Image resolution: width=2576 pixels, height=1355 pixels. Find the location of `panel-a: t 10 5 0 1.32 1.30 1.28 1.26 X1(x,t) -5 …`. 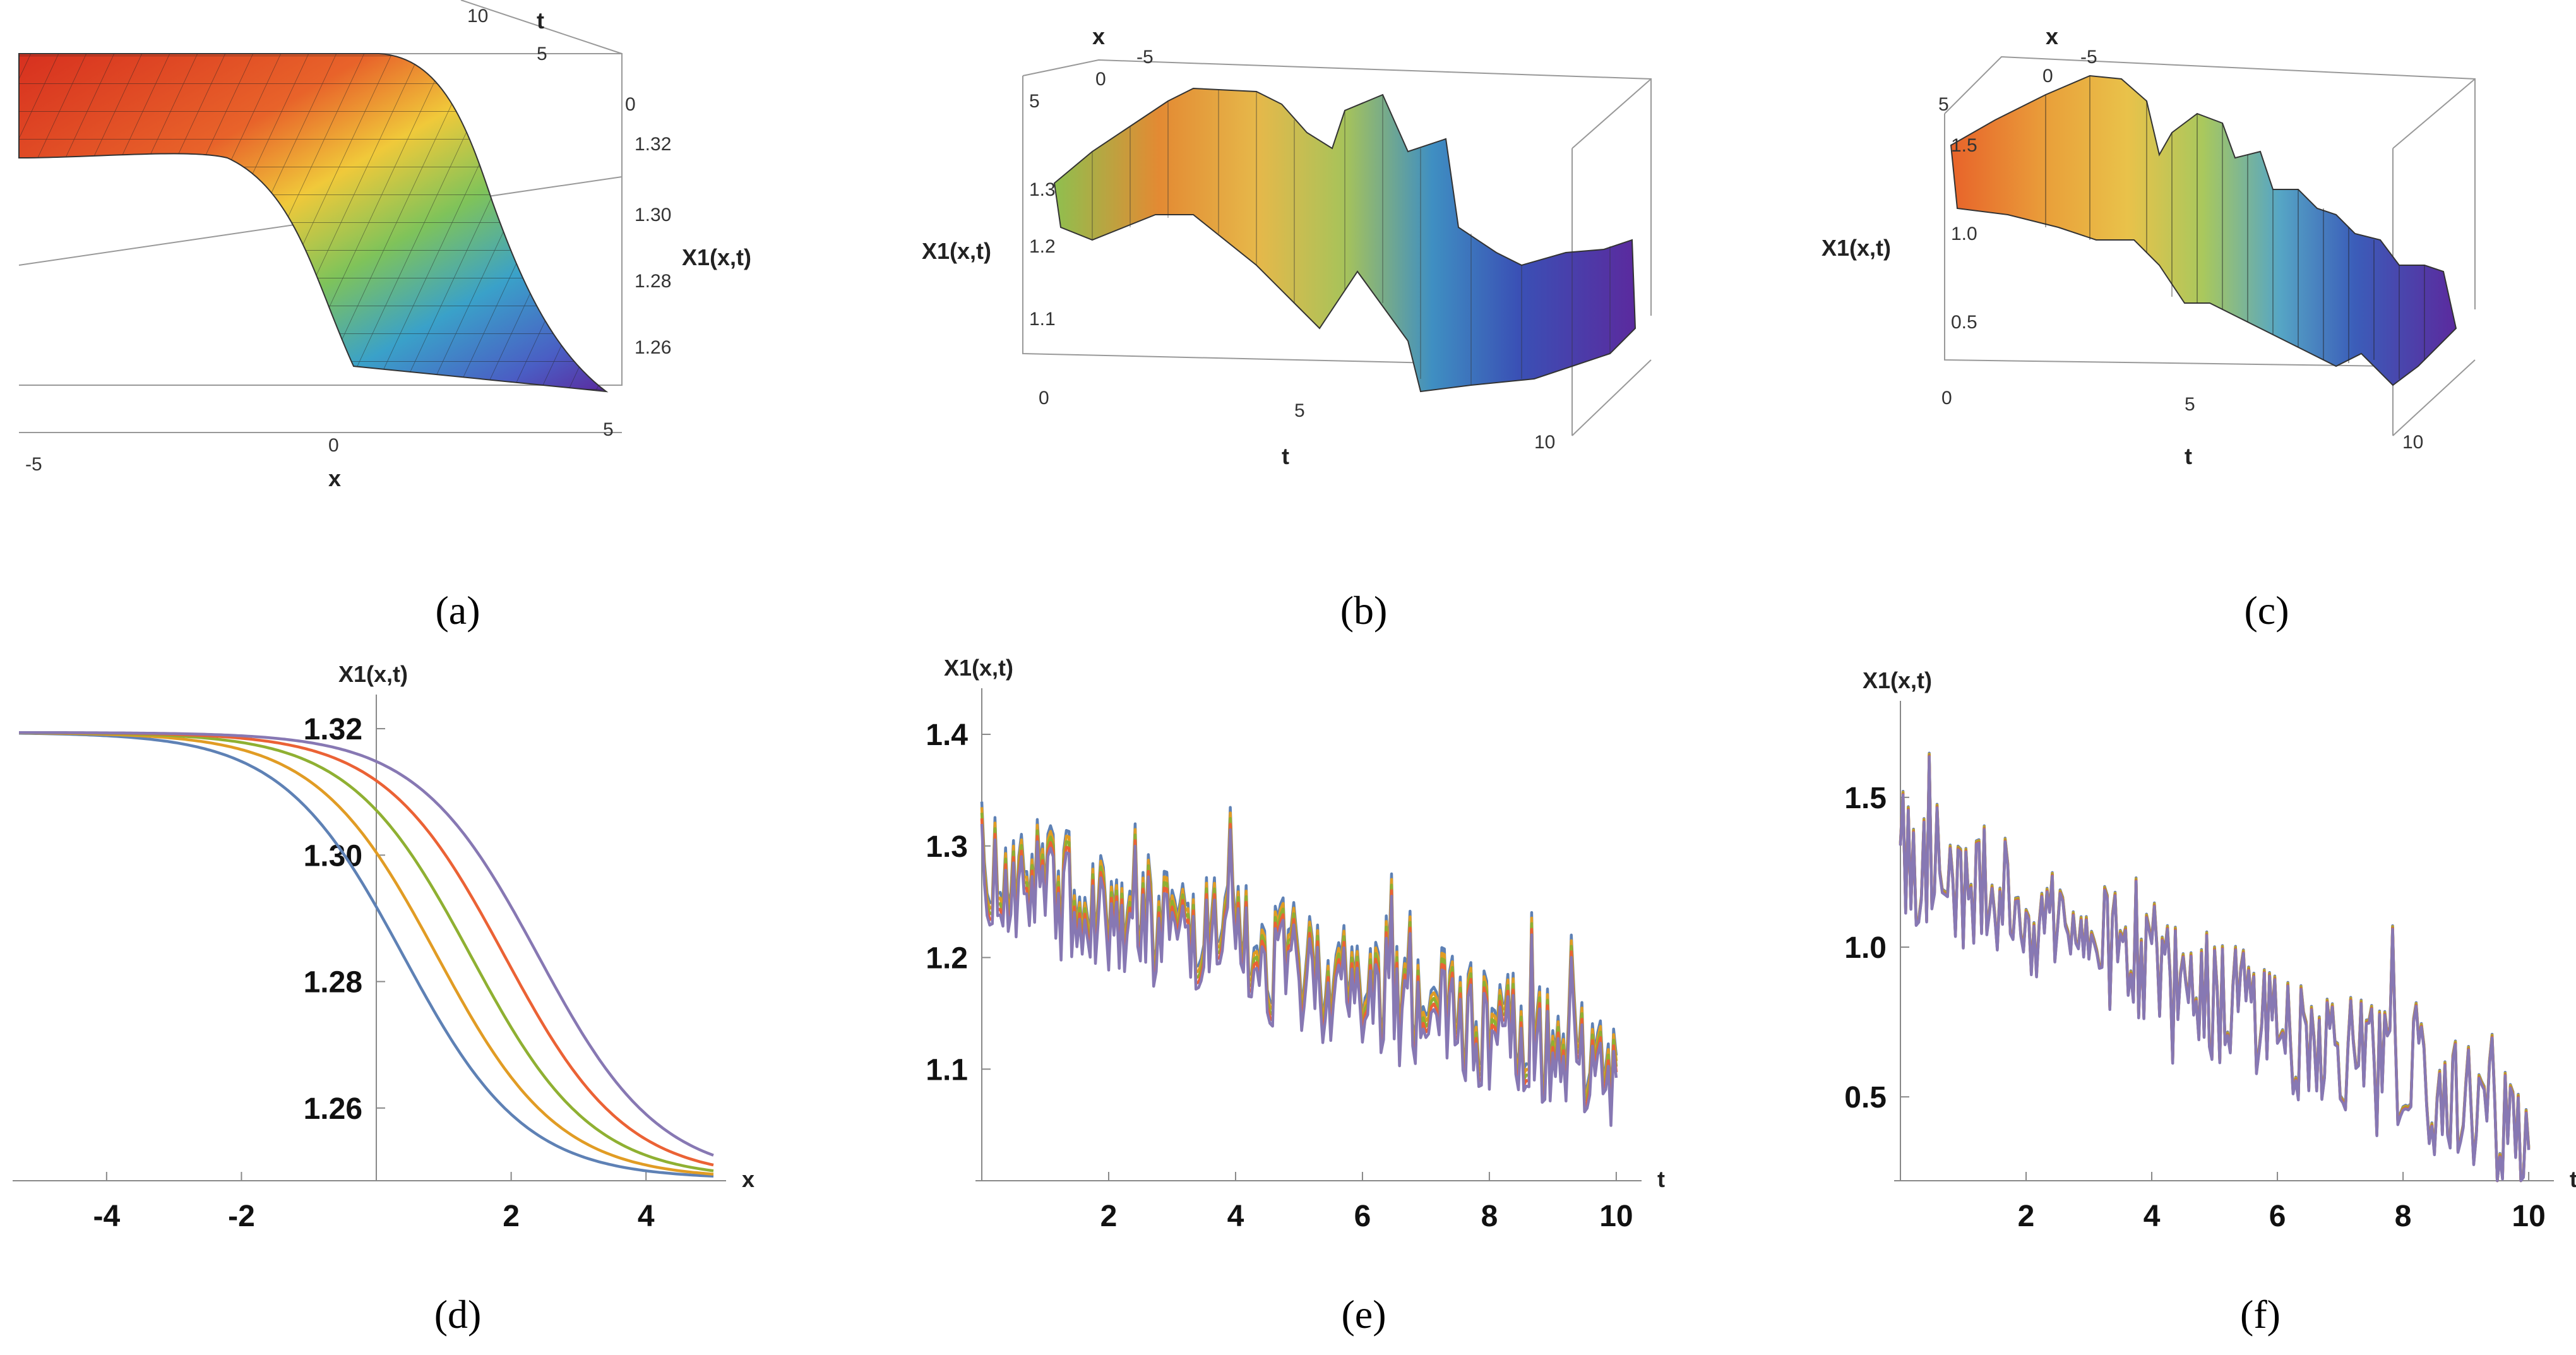

panel-a: t 10 5 0 1.32 1.30 1.28 1.26 X1(x,t) -5 … is located at coordinates (410, 284).